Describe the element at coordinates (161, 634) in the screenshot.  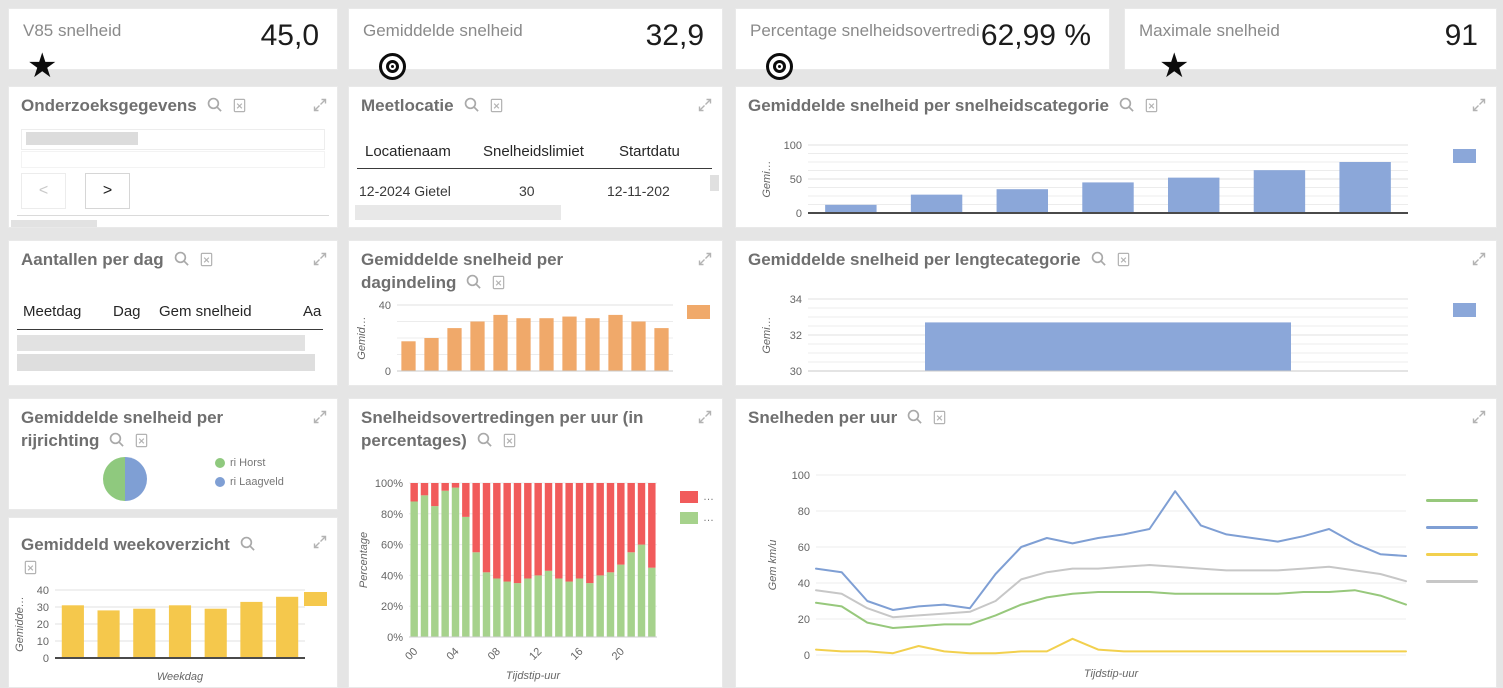
I see `bar-chart-weekoverzicht: 0 10 20 30 40 Gemidde… Weekdag` at that location.